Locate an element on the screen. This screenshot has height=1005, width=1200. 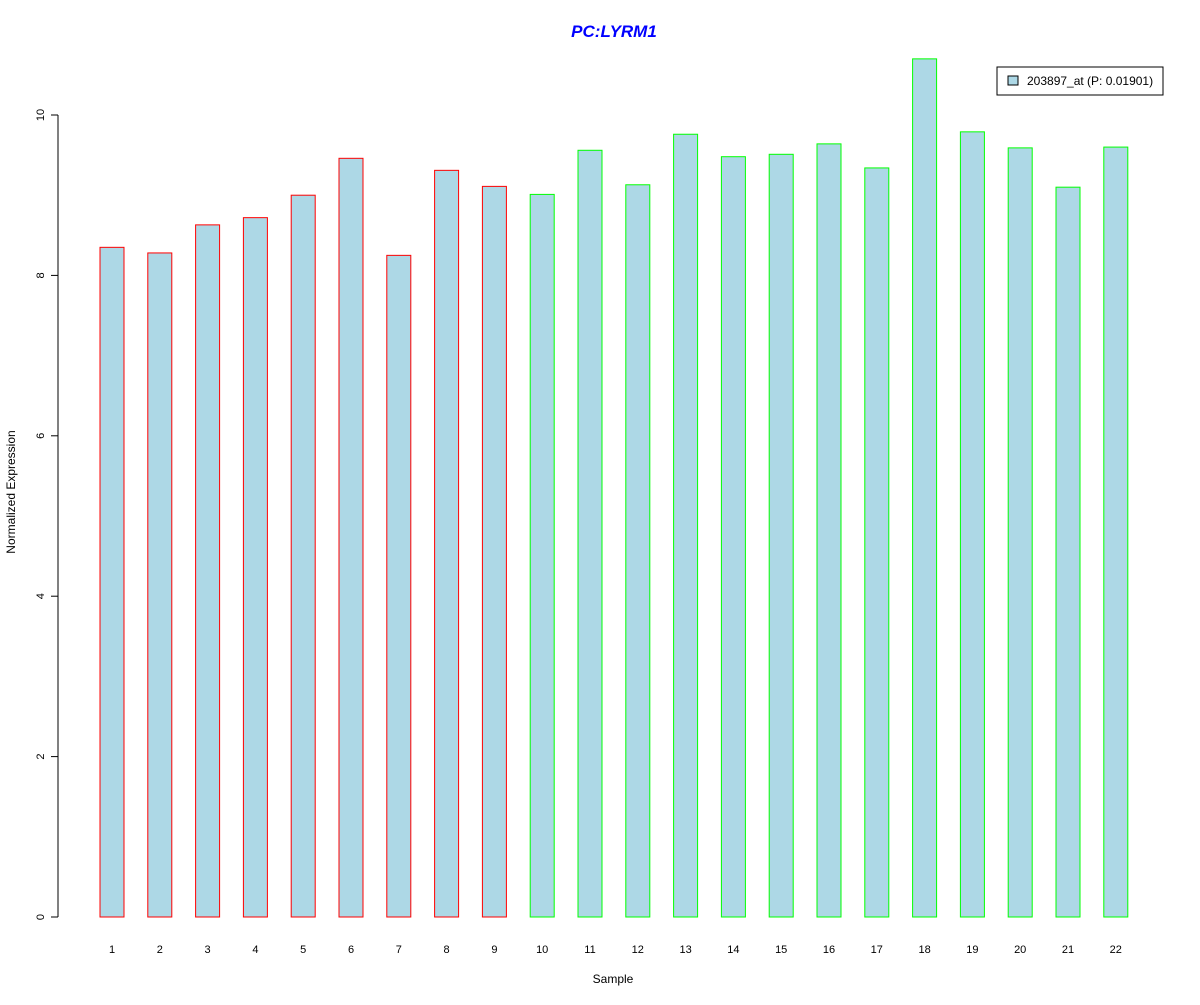
y-tick-label: 2 is located at coordinates (41, 757).